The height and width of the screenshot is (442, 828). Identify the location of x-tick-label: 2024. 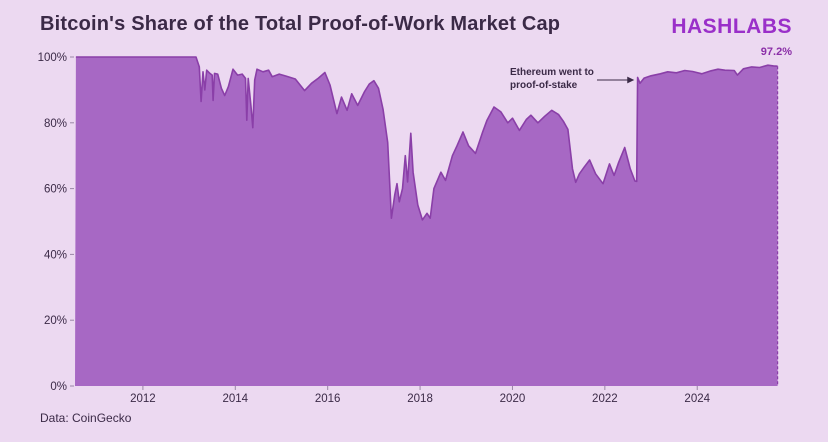
(697, 399).